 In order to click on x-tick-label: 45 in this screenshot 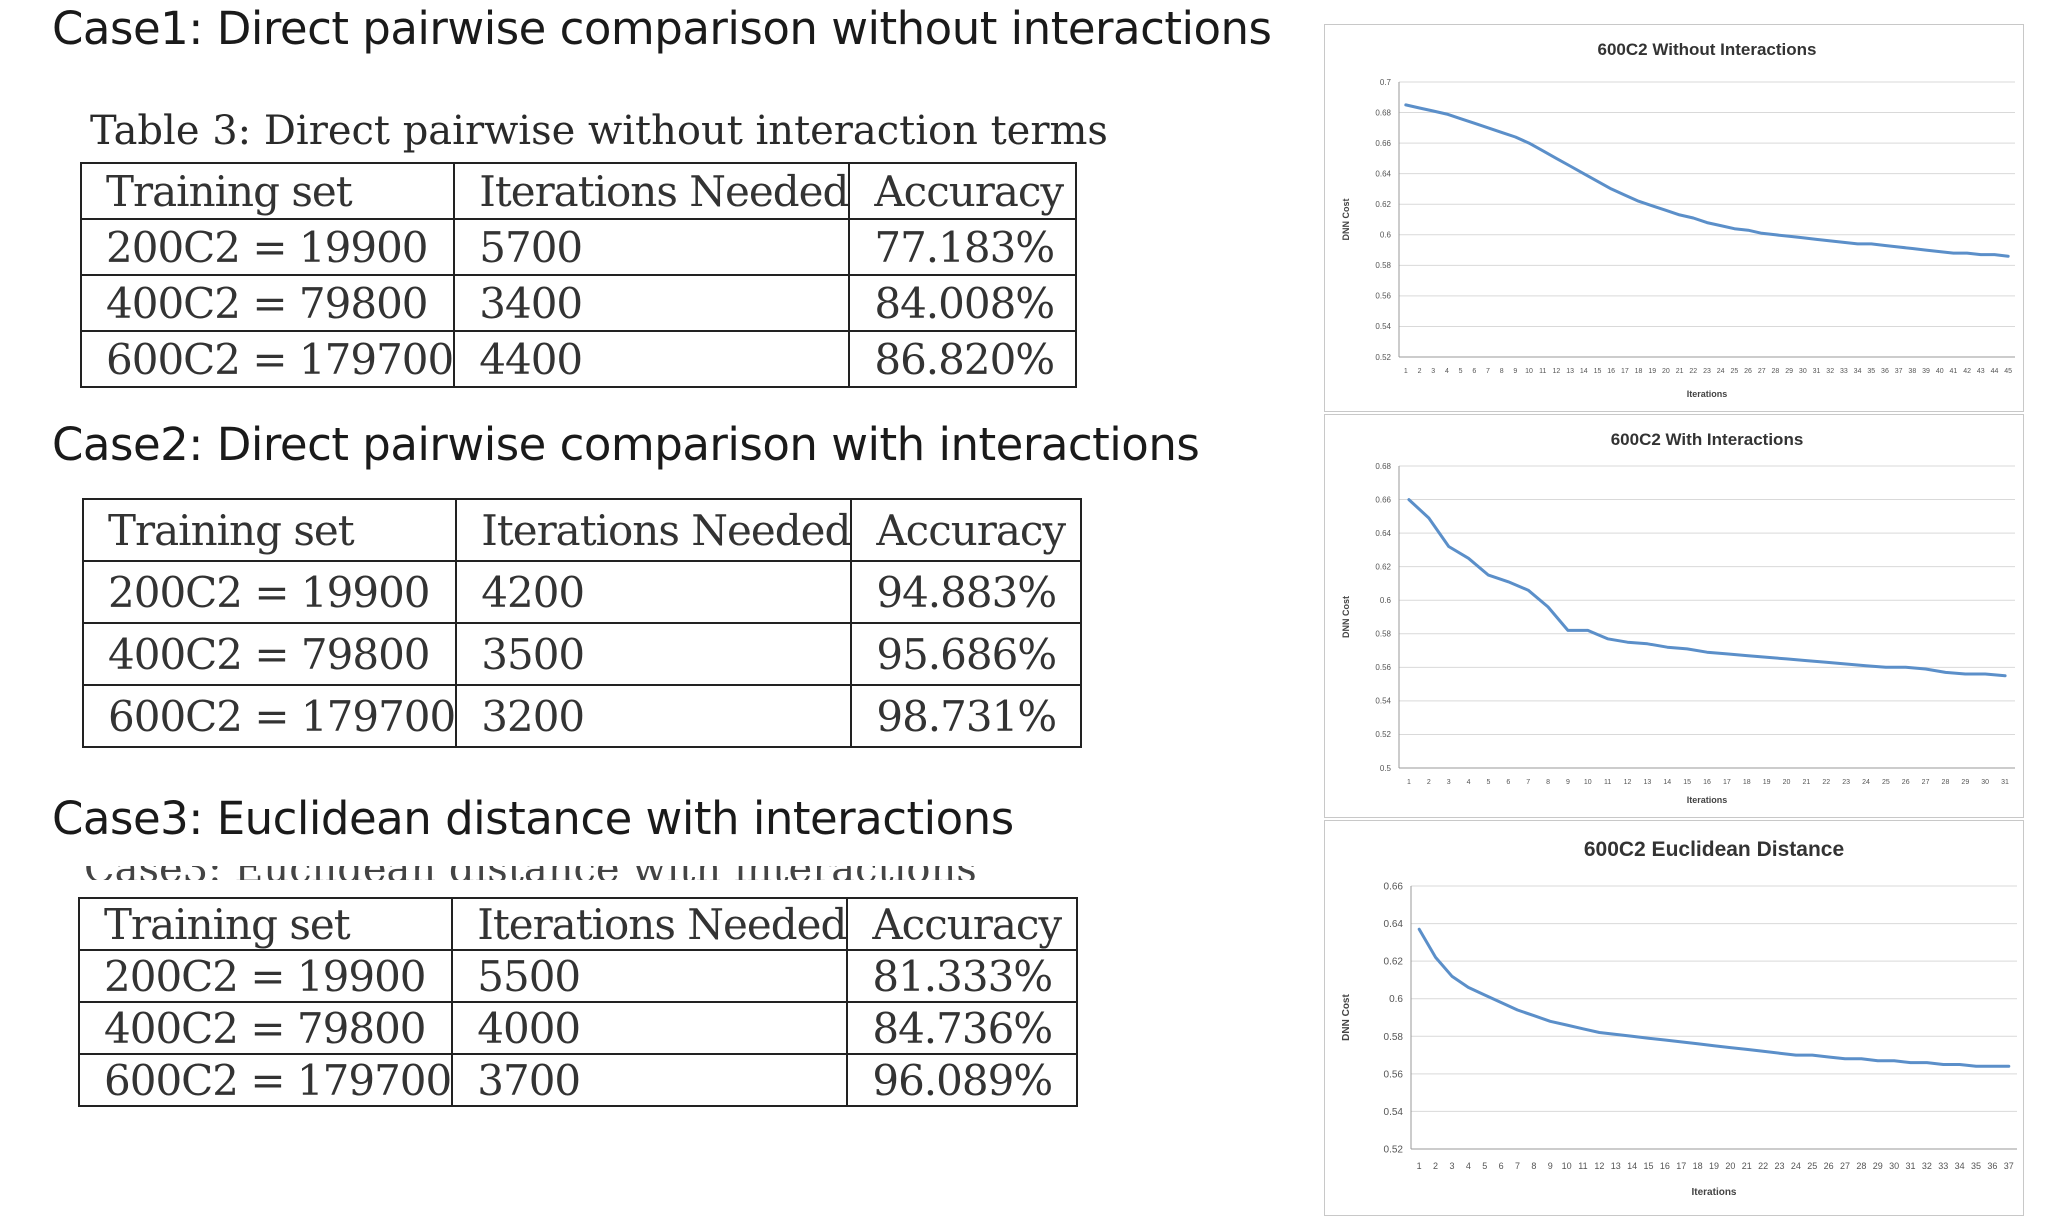, I will do `click(2008, 371)`.